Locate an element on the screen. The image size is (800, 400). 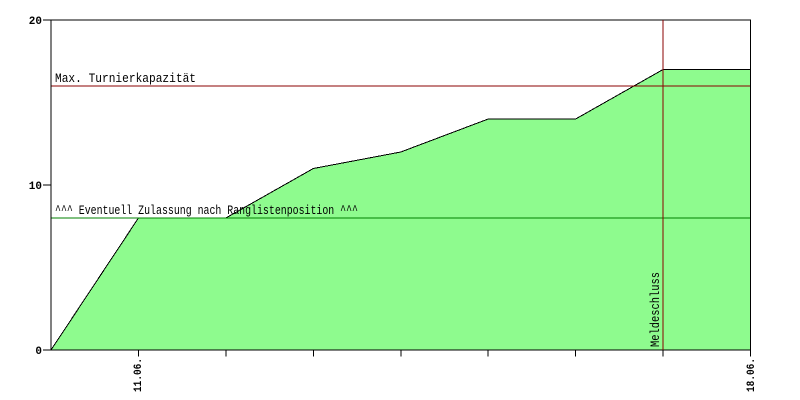
y-tick-label-20: 20 is located at coordinates (35, 22).